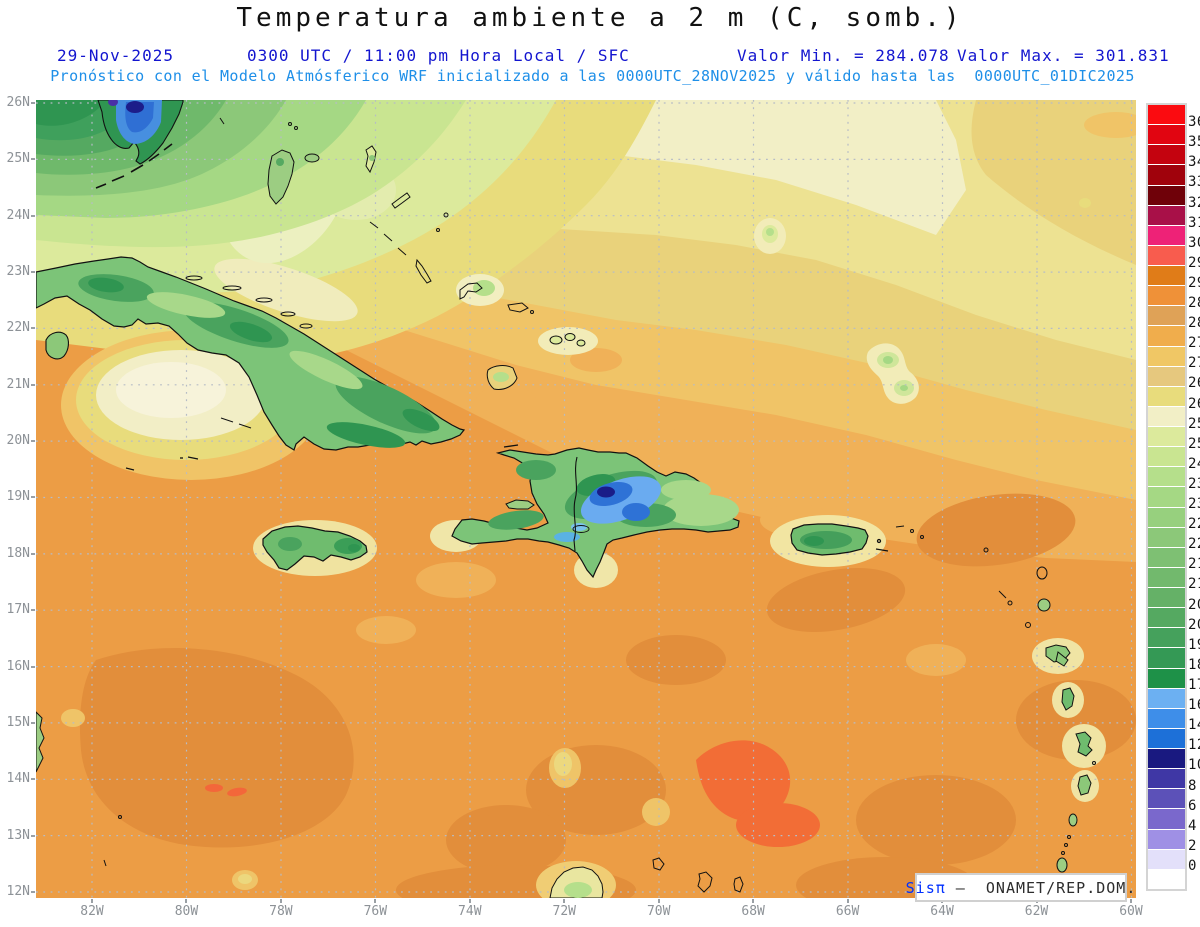 This screenshot has height=927, width=1200. What do you see at coordinates (470, 911) in the screenshot?
I see `lon-label: 74W` at bounding box center [470, 911].